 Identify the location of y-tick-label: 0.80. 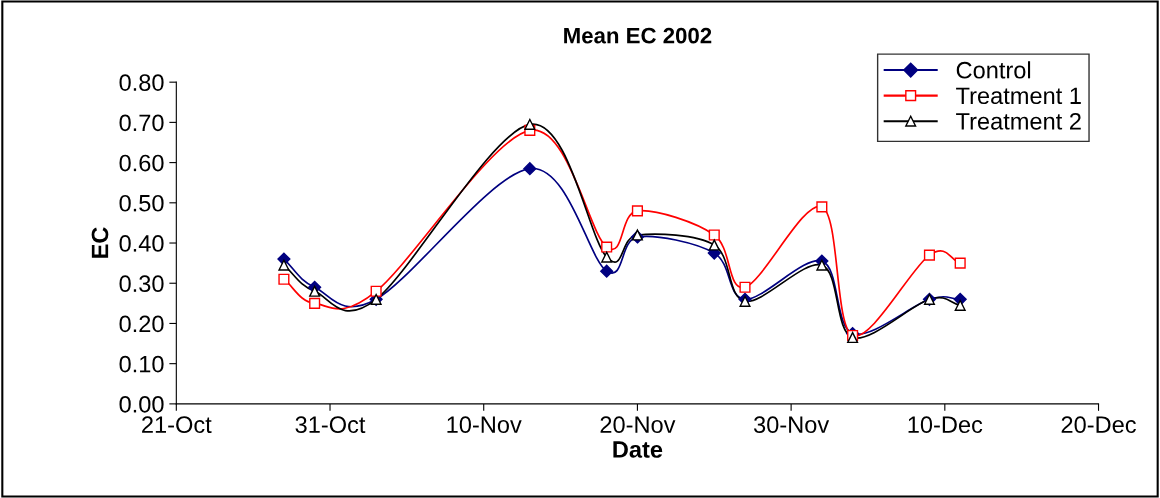
(141, 82).